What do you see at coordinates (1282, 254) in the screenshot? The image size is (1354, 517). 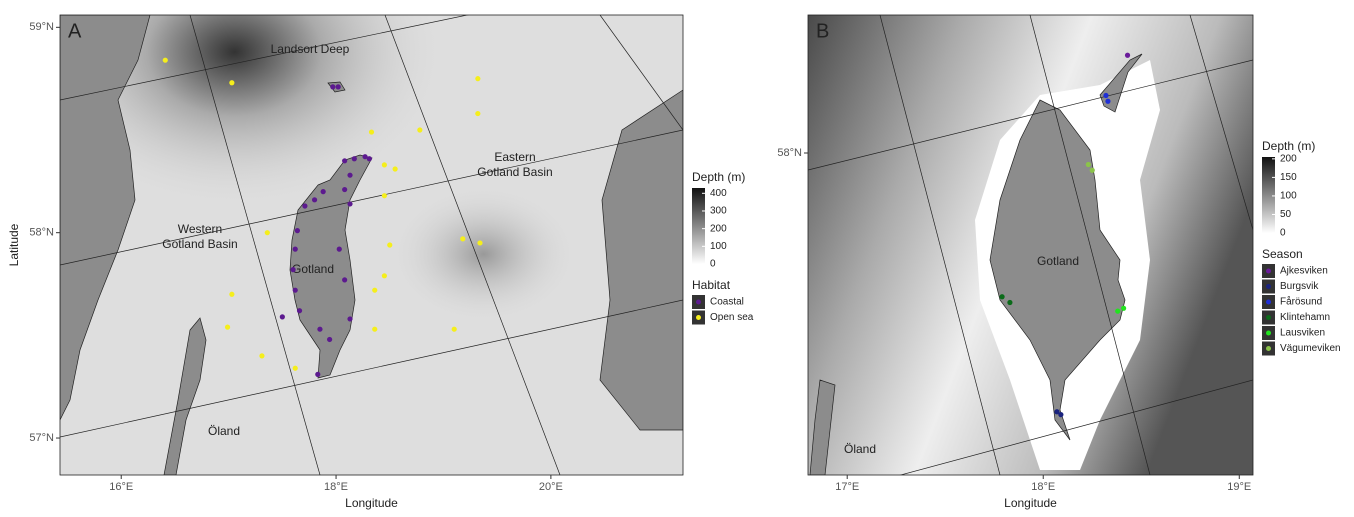 I see `legend-title: Season` at bounding box center [1282, 254].